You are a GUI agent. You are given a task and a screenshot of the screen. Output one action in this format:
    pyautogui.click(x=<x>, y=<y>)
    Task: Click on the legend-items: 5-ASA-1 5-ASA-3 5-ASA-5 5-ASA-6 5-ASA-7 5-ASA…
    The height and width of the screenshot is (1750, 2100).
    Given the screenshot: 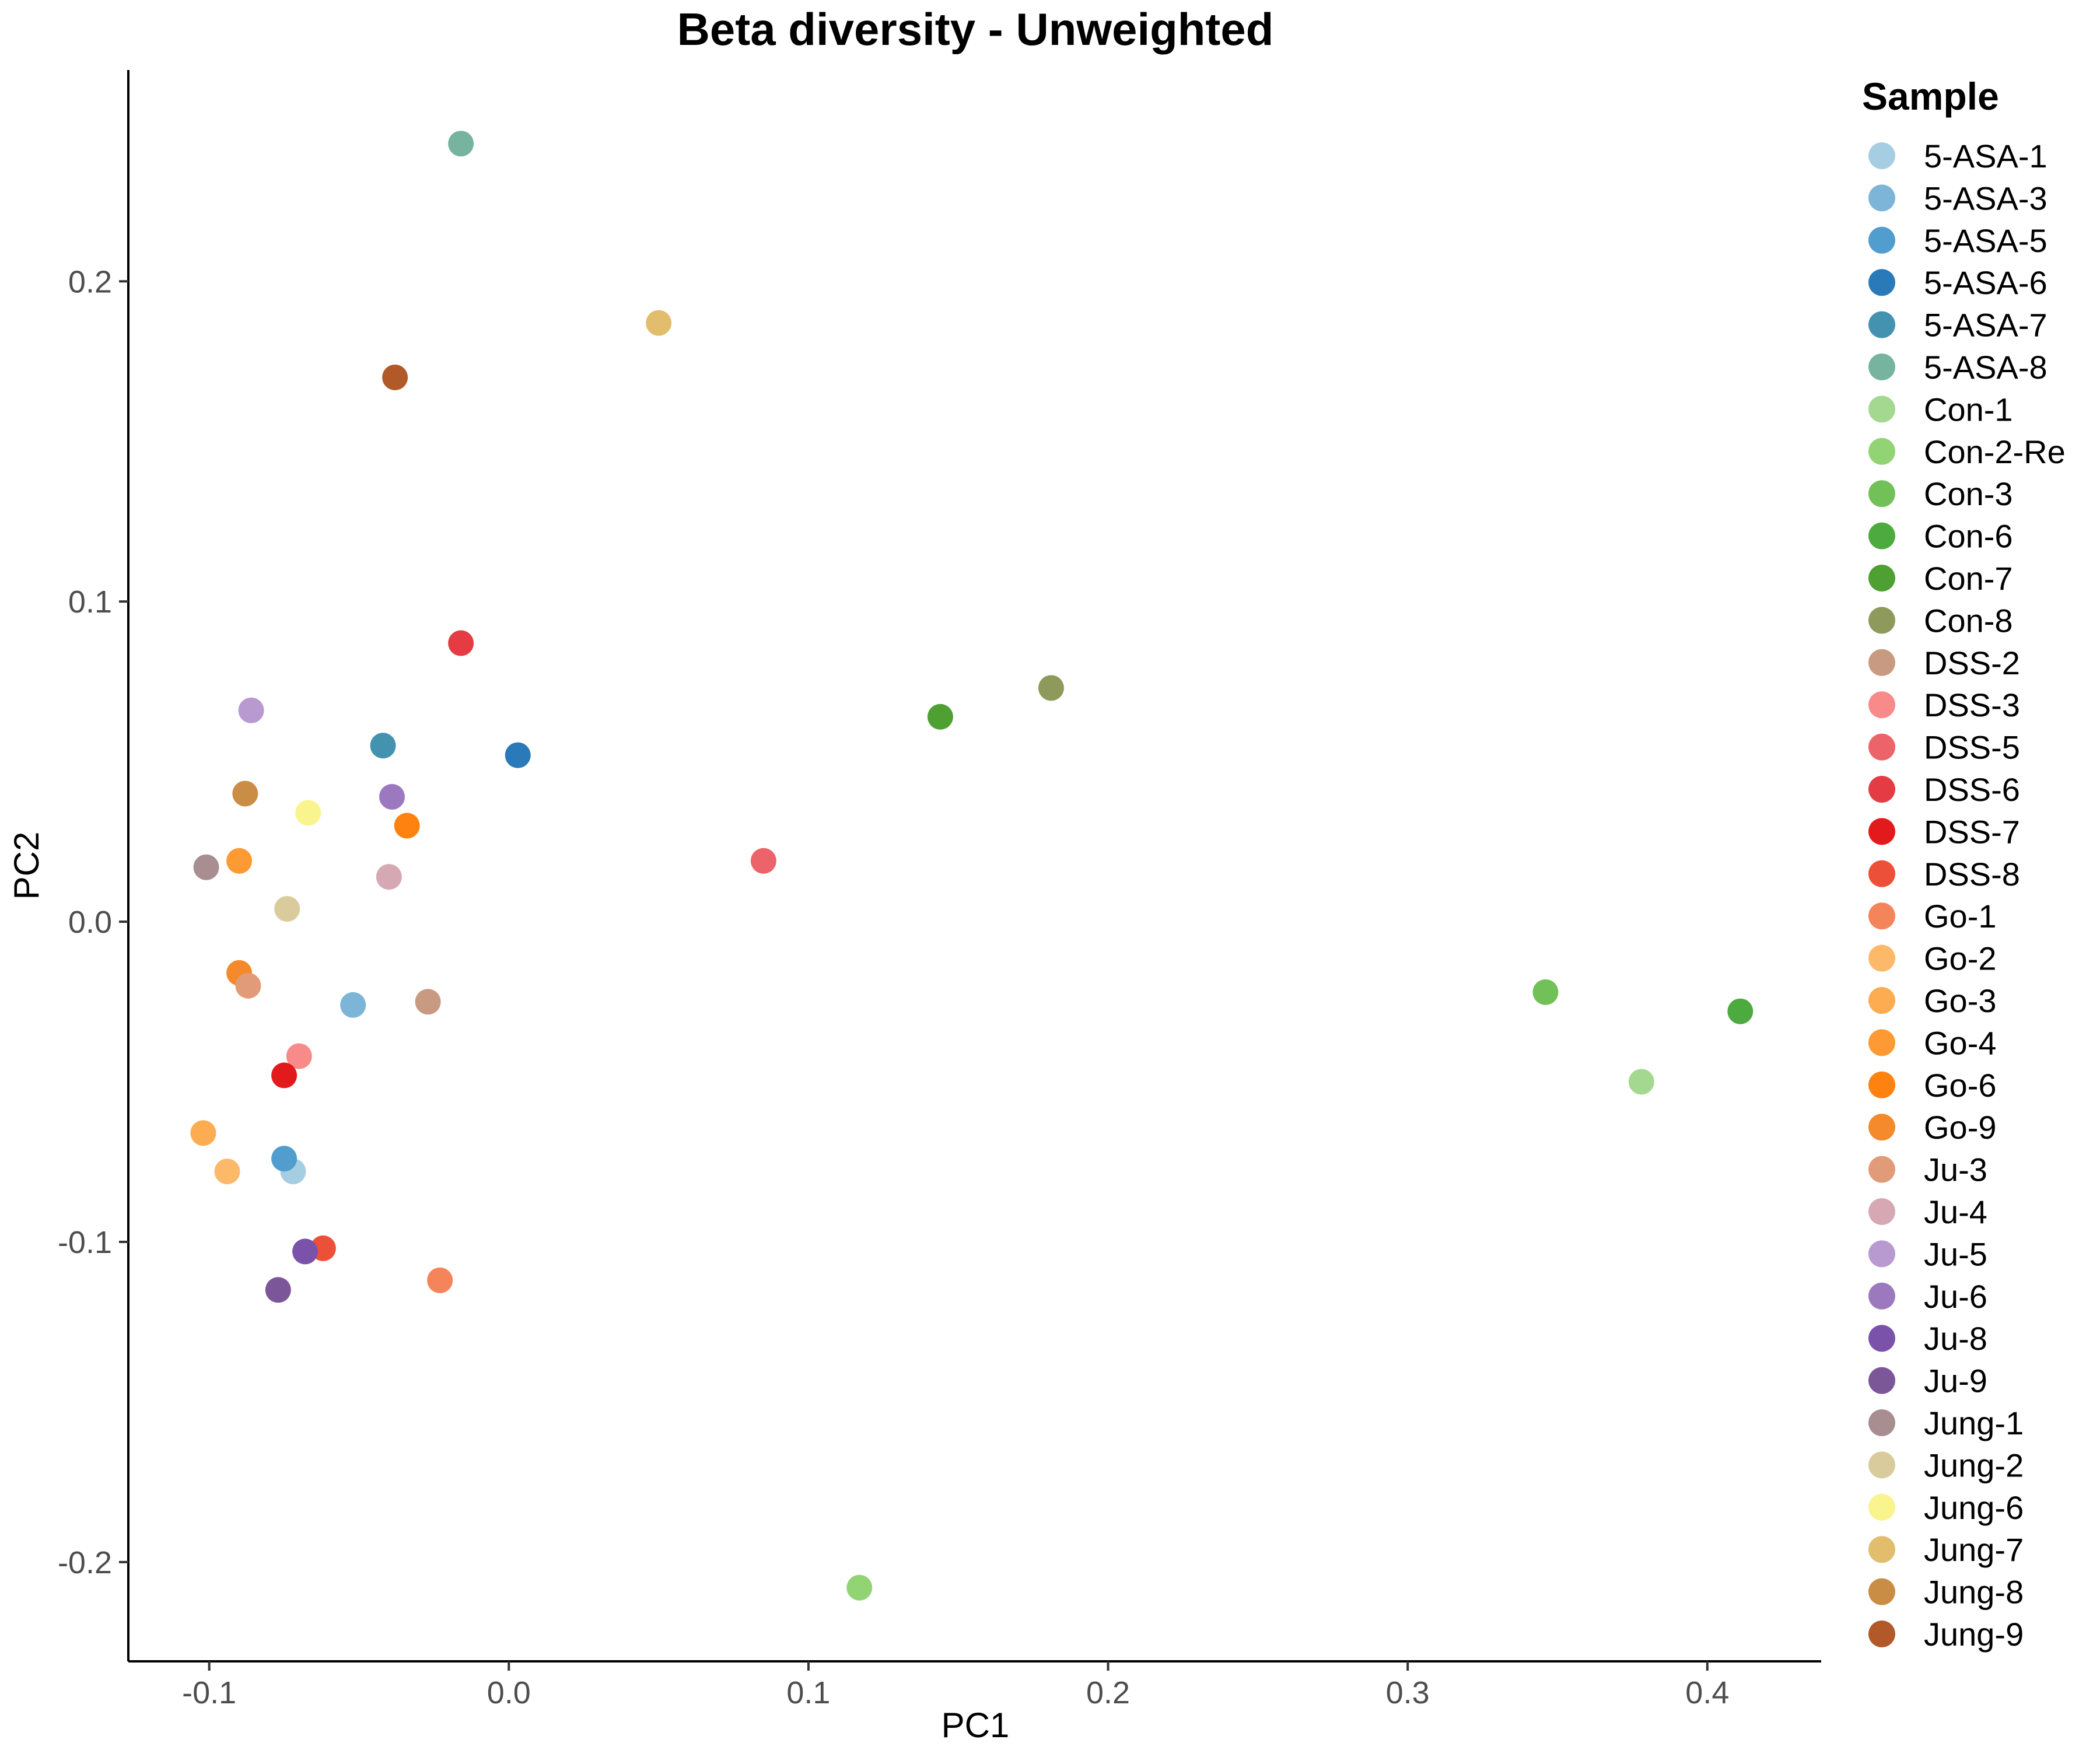 What is the action you would take?
    pyautogui.click(x=1967, y=895)
    